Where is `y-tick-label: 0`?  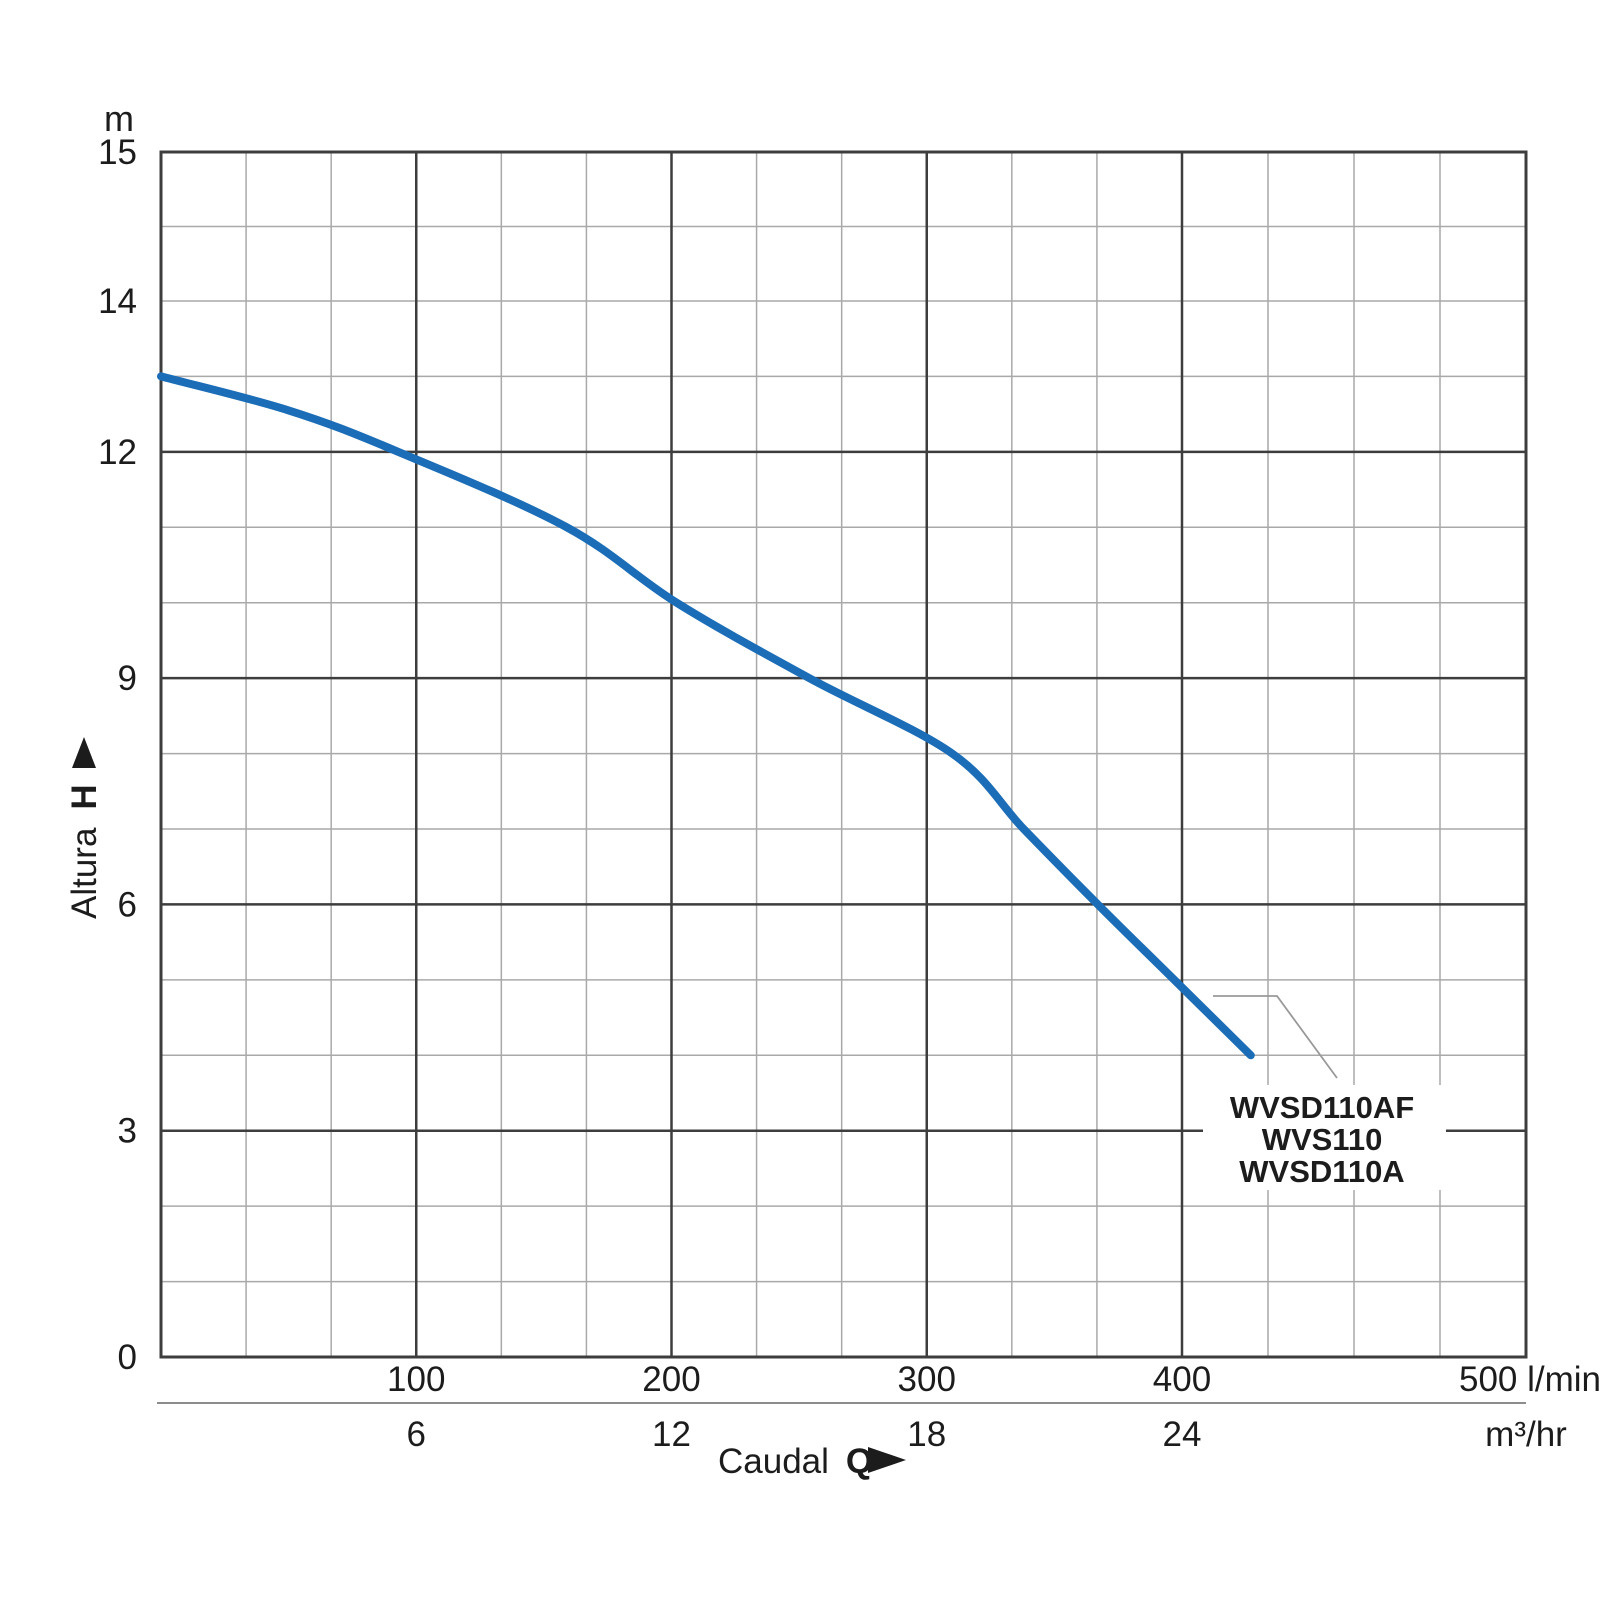 y-tick-label: 0 is located at coordinates (127, 1357).